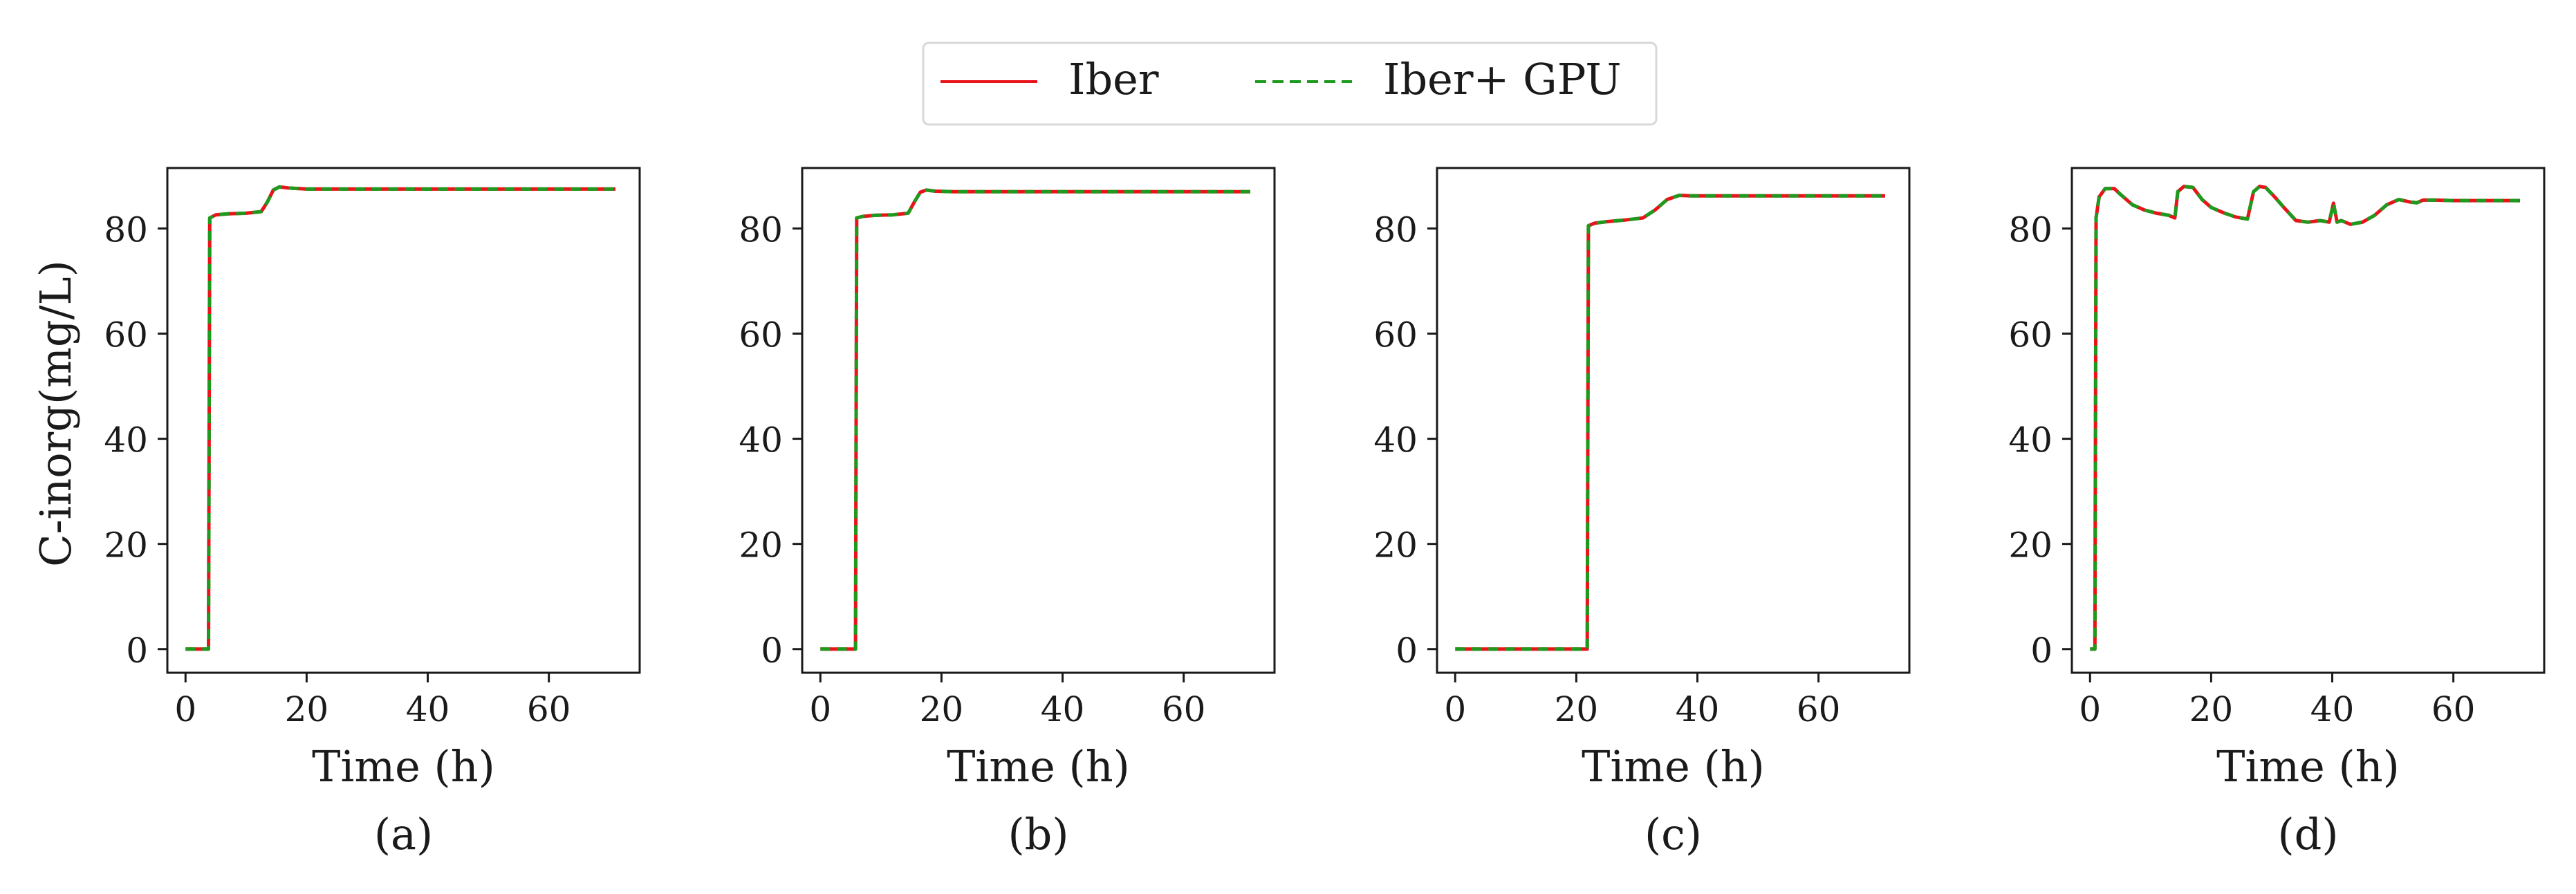 The height and width of the screenshot is (894, 2576). What do you see at coordinates (55, 413) in the screenshot?
I see `y-axis-label: C-inorg(mg/L)` at bounding box center [55, 413].